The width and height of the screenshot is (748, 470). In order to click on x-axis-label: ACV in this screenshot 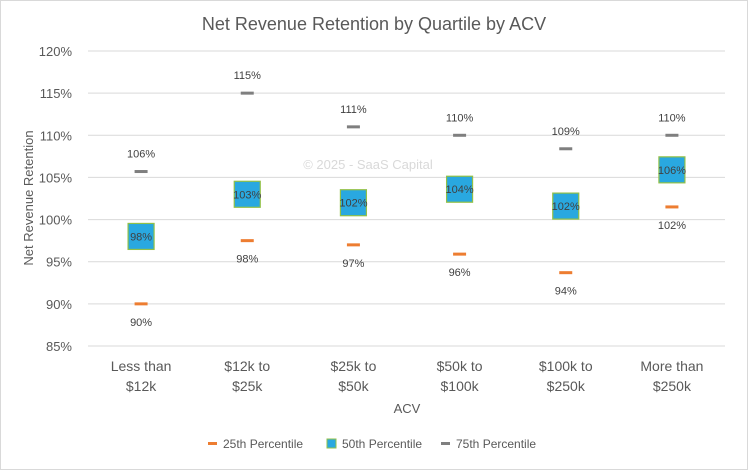, I will do `click(407, 408)`.